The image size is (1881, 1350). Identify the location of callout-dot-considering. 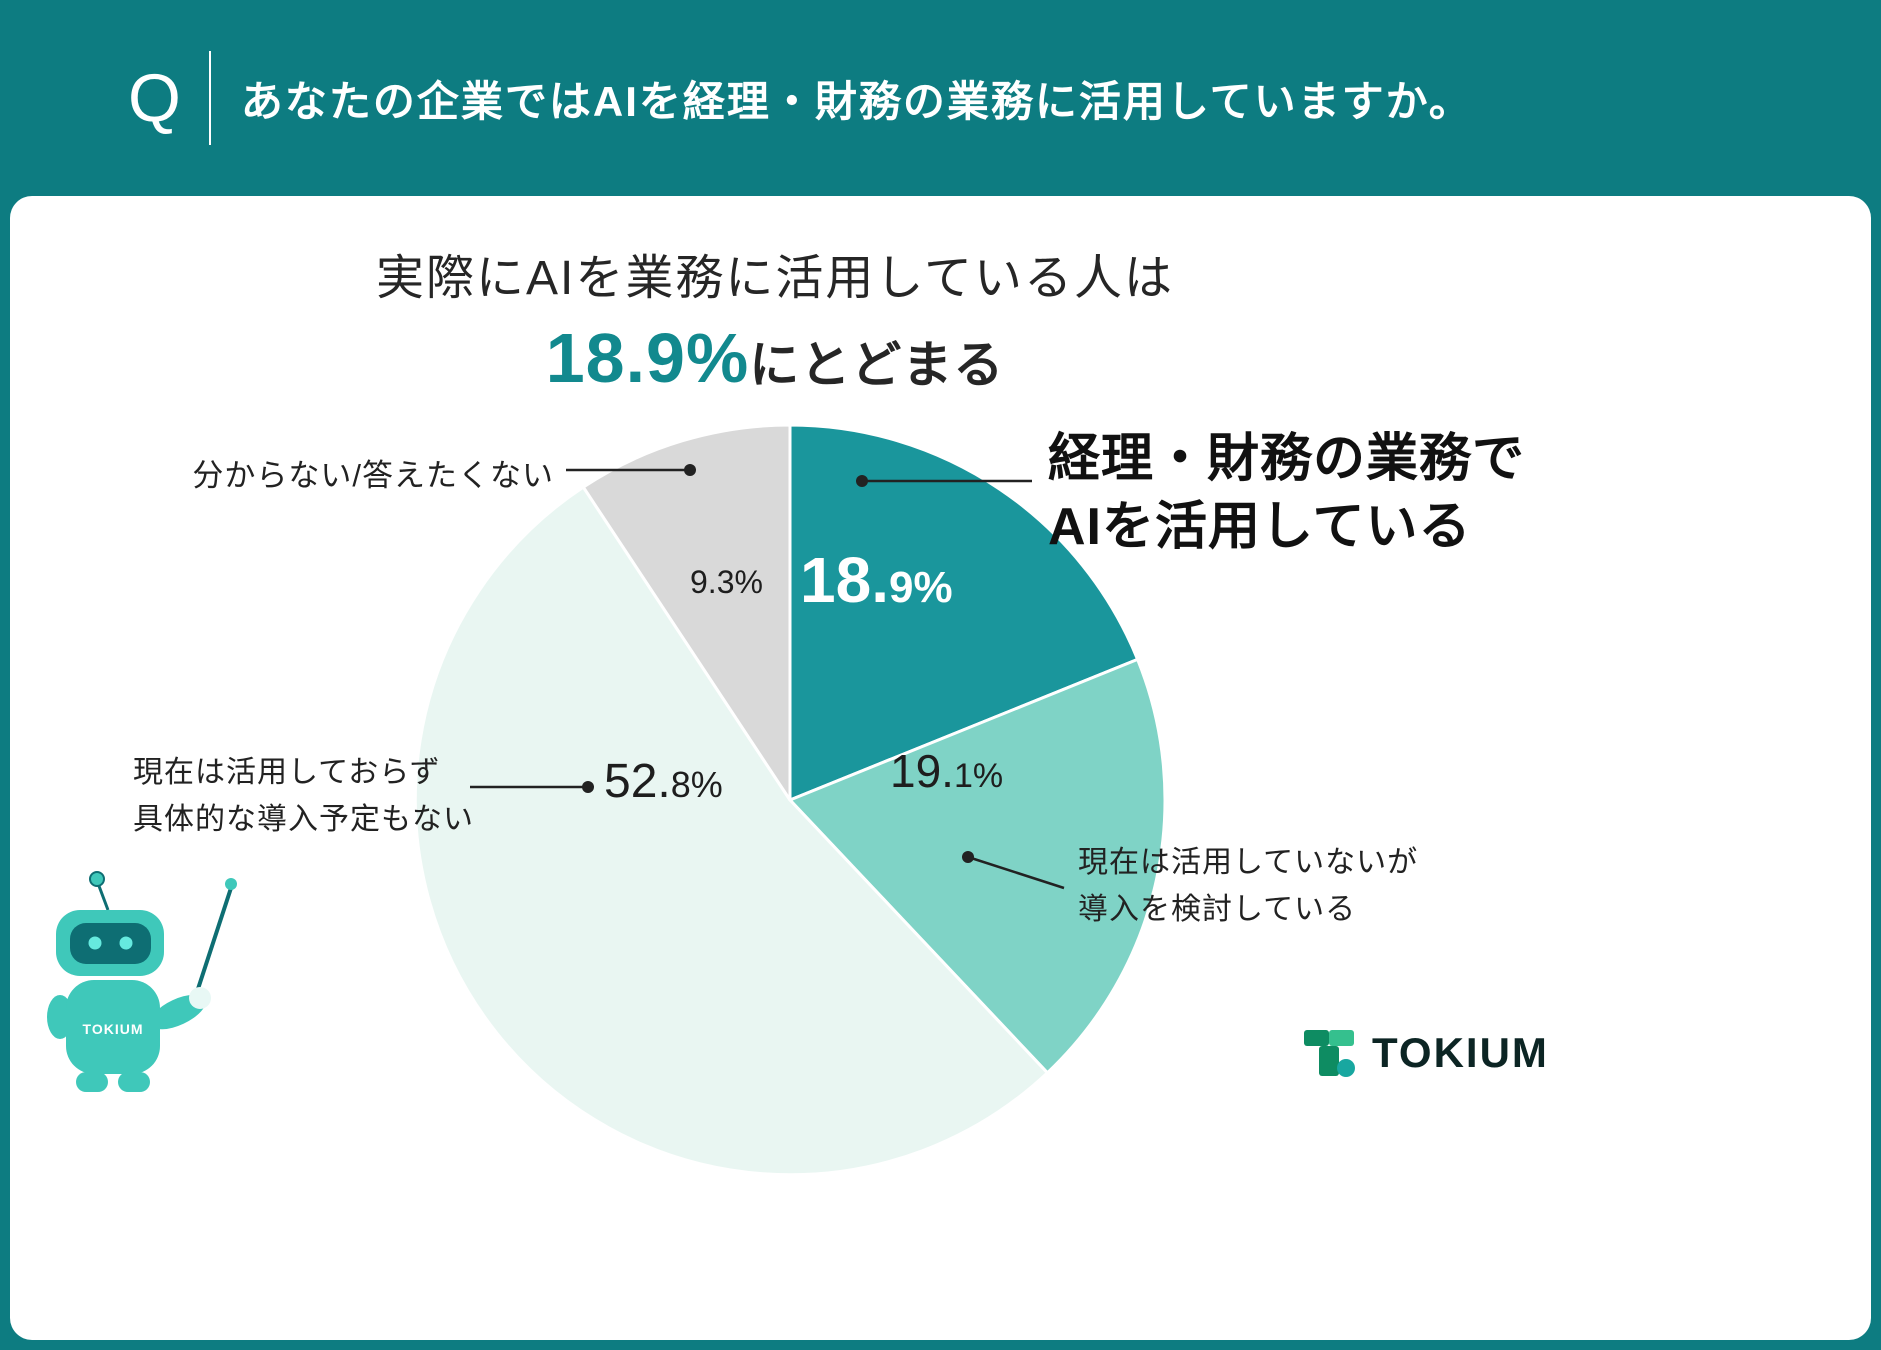
(968, 857).